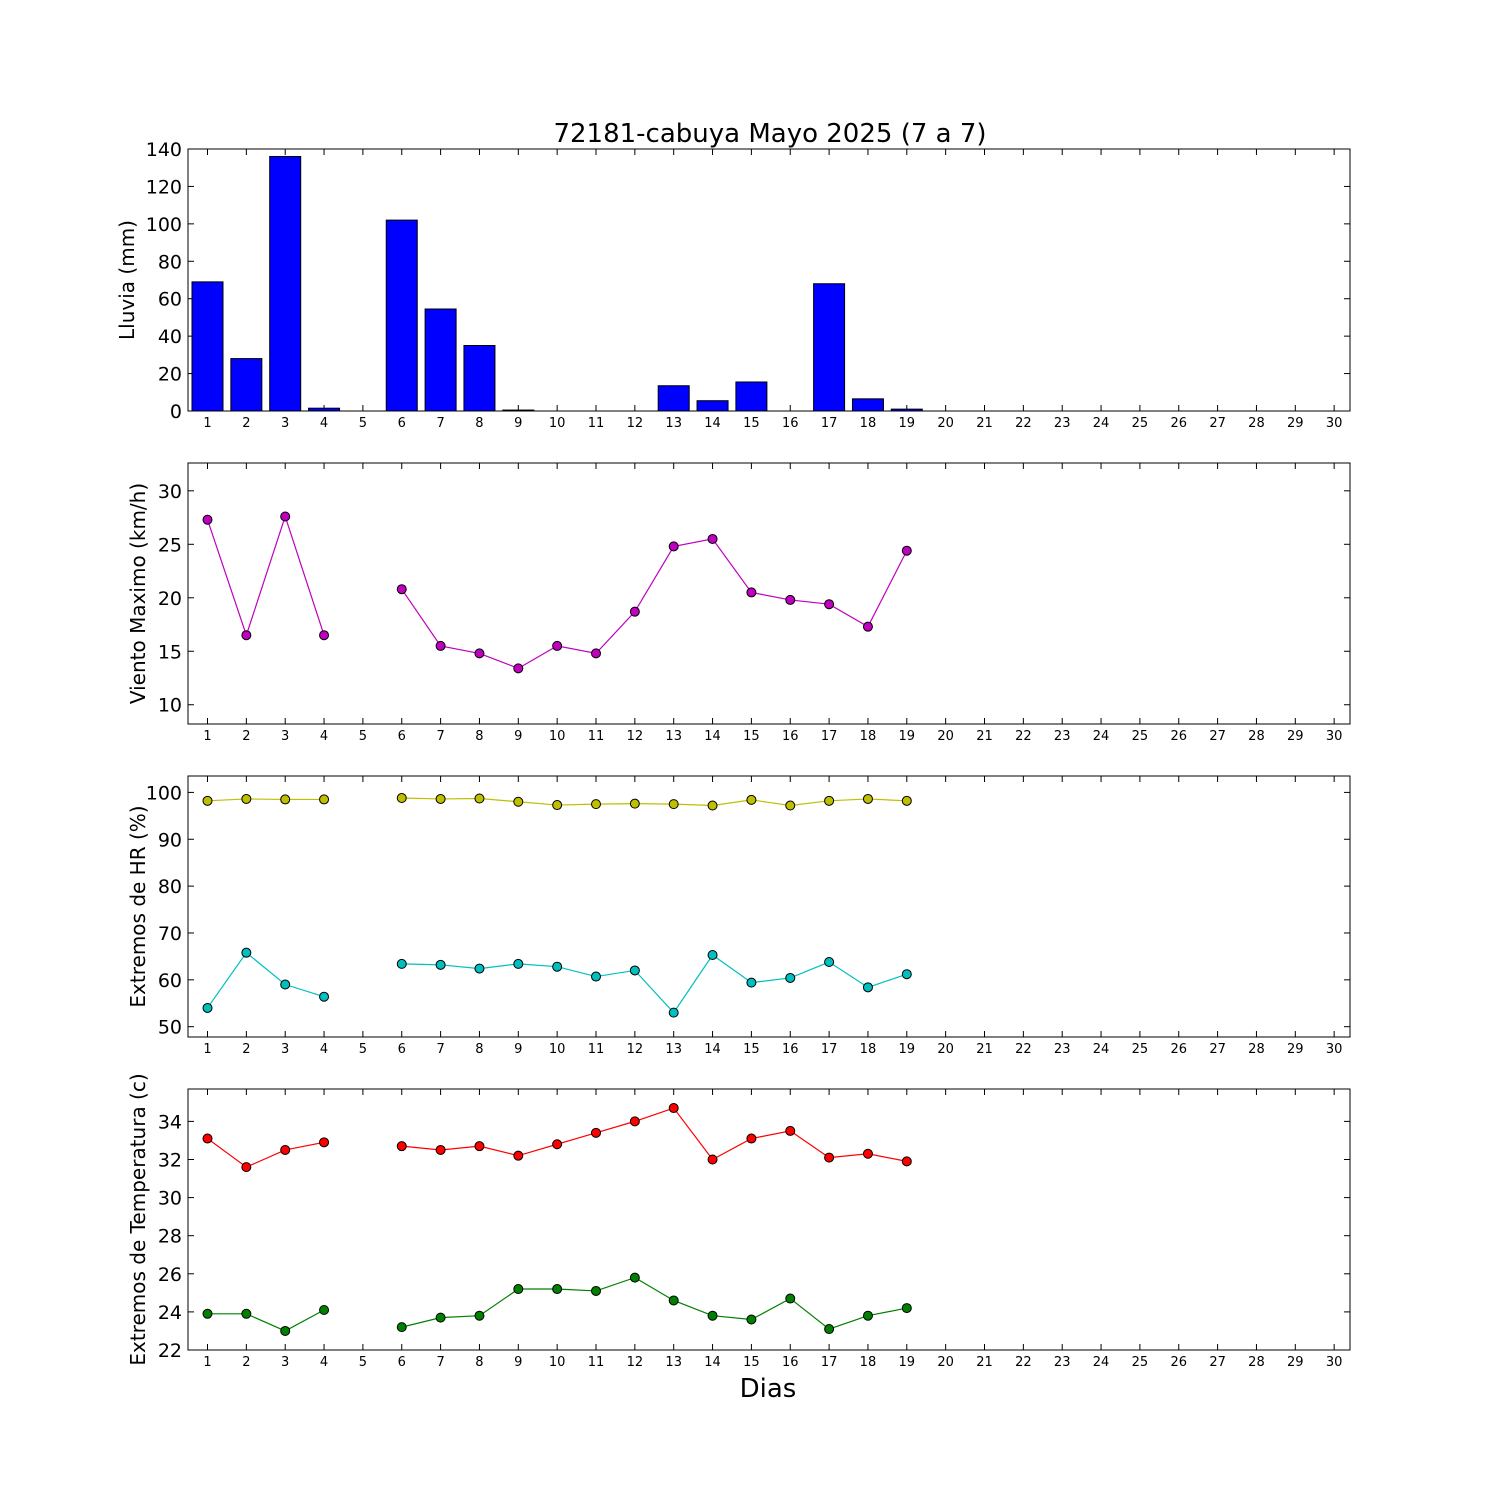  What do you see at coordinates (164, 187) in the screenshot?
I see `y-tick-label: 120` at bounding box center [164, 187].